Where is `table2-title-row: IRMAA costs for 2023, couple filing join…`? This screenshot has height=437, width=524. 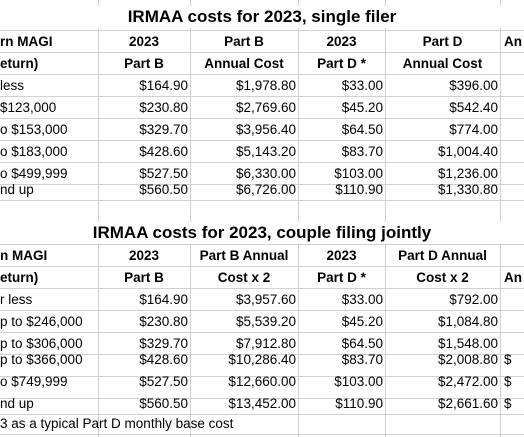
table2-title-row: IRMAA costs for 2023, couple filing join… is located at coordinates (262, 233).